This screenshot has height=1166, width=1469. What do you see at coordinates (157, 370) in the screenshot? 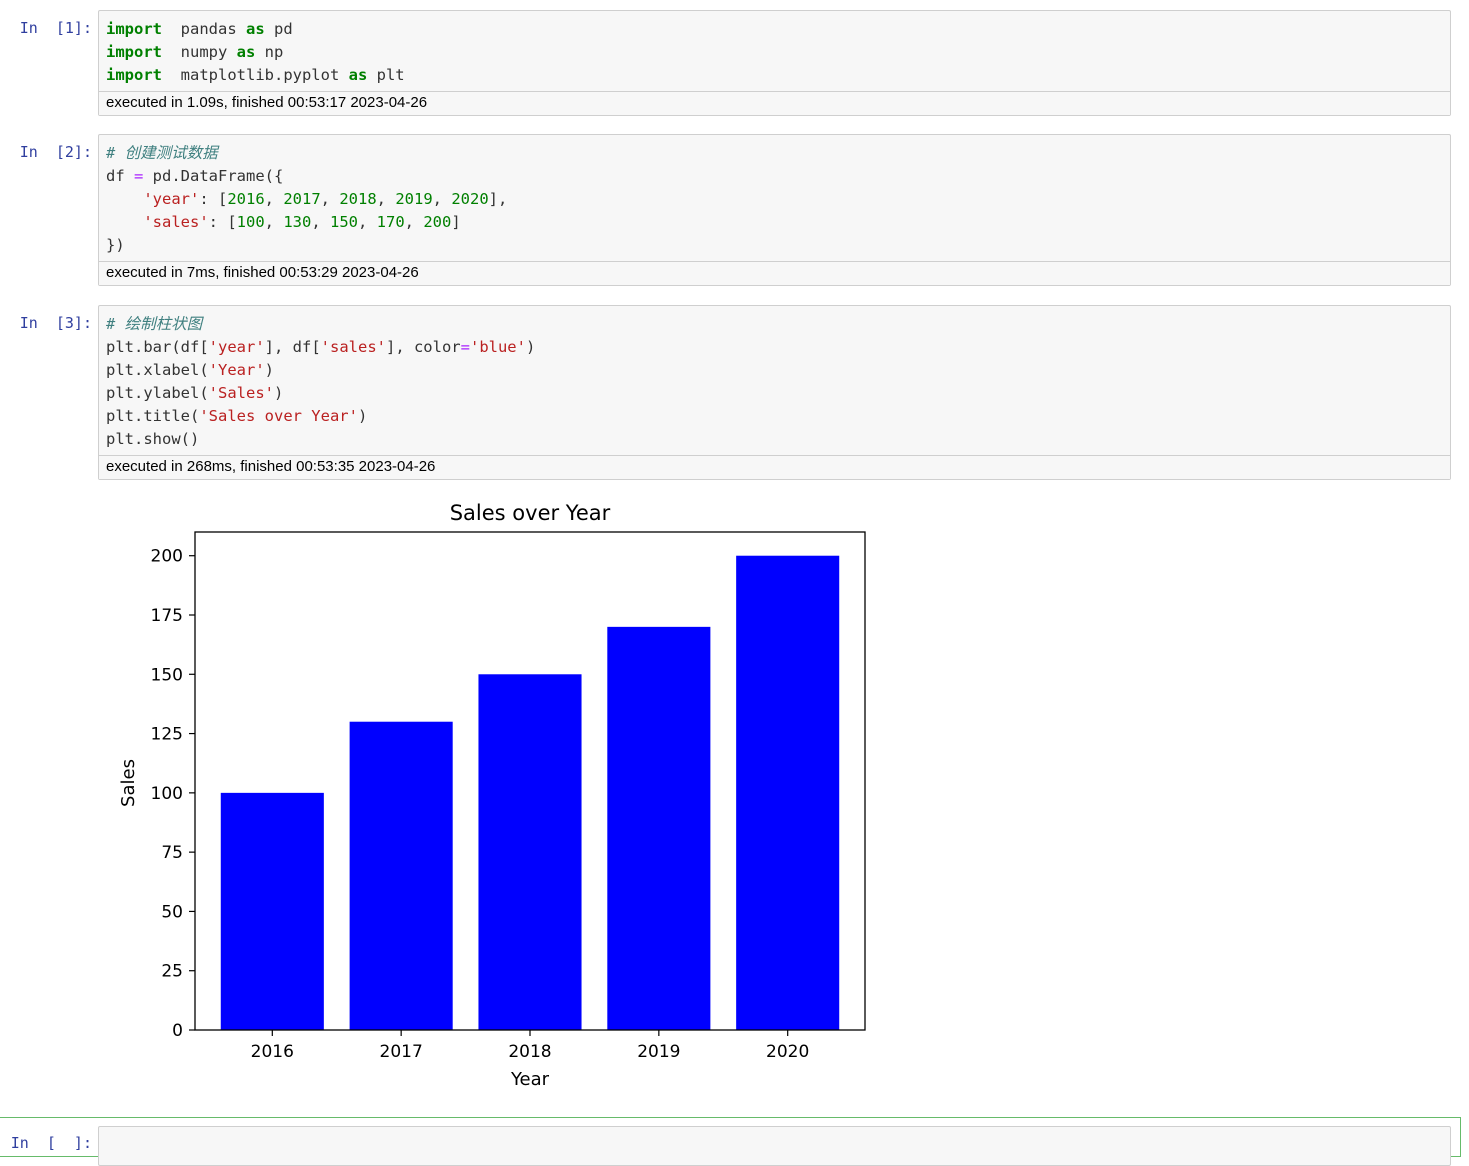
I see `code-token: plt.xlabel(` at bounding box center [157, 370].